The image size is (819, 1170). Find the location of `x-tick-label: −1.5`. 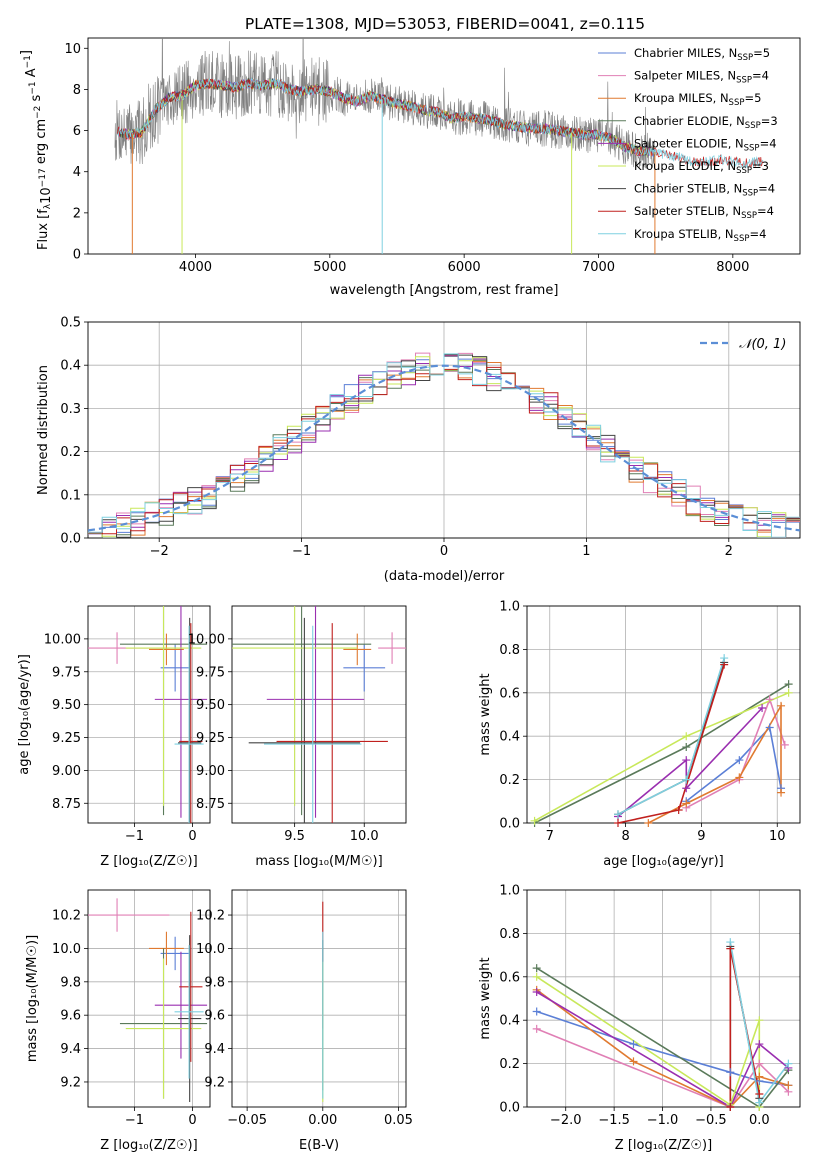

x-tick-label: −1.5 is located at coordinates (614, 1120).